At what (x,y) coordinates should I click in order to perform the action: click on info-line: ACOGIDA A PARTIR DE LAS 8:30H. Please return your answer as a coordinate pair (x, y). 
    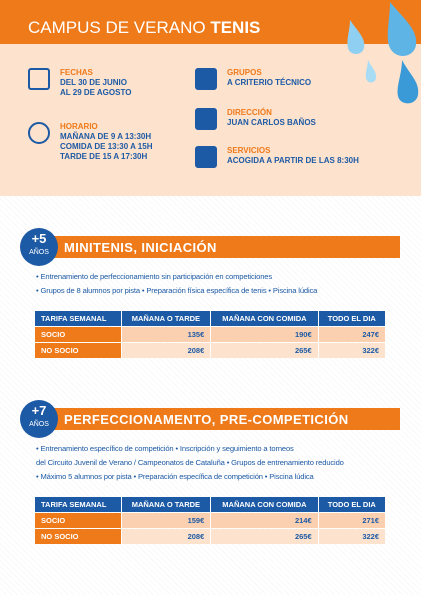
    Looking at the image, I should click on (293, 160).